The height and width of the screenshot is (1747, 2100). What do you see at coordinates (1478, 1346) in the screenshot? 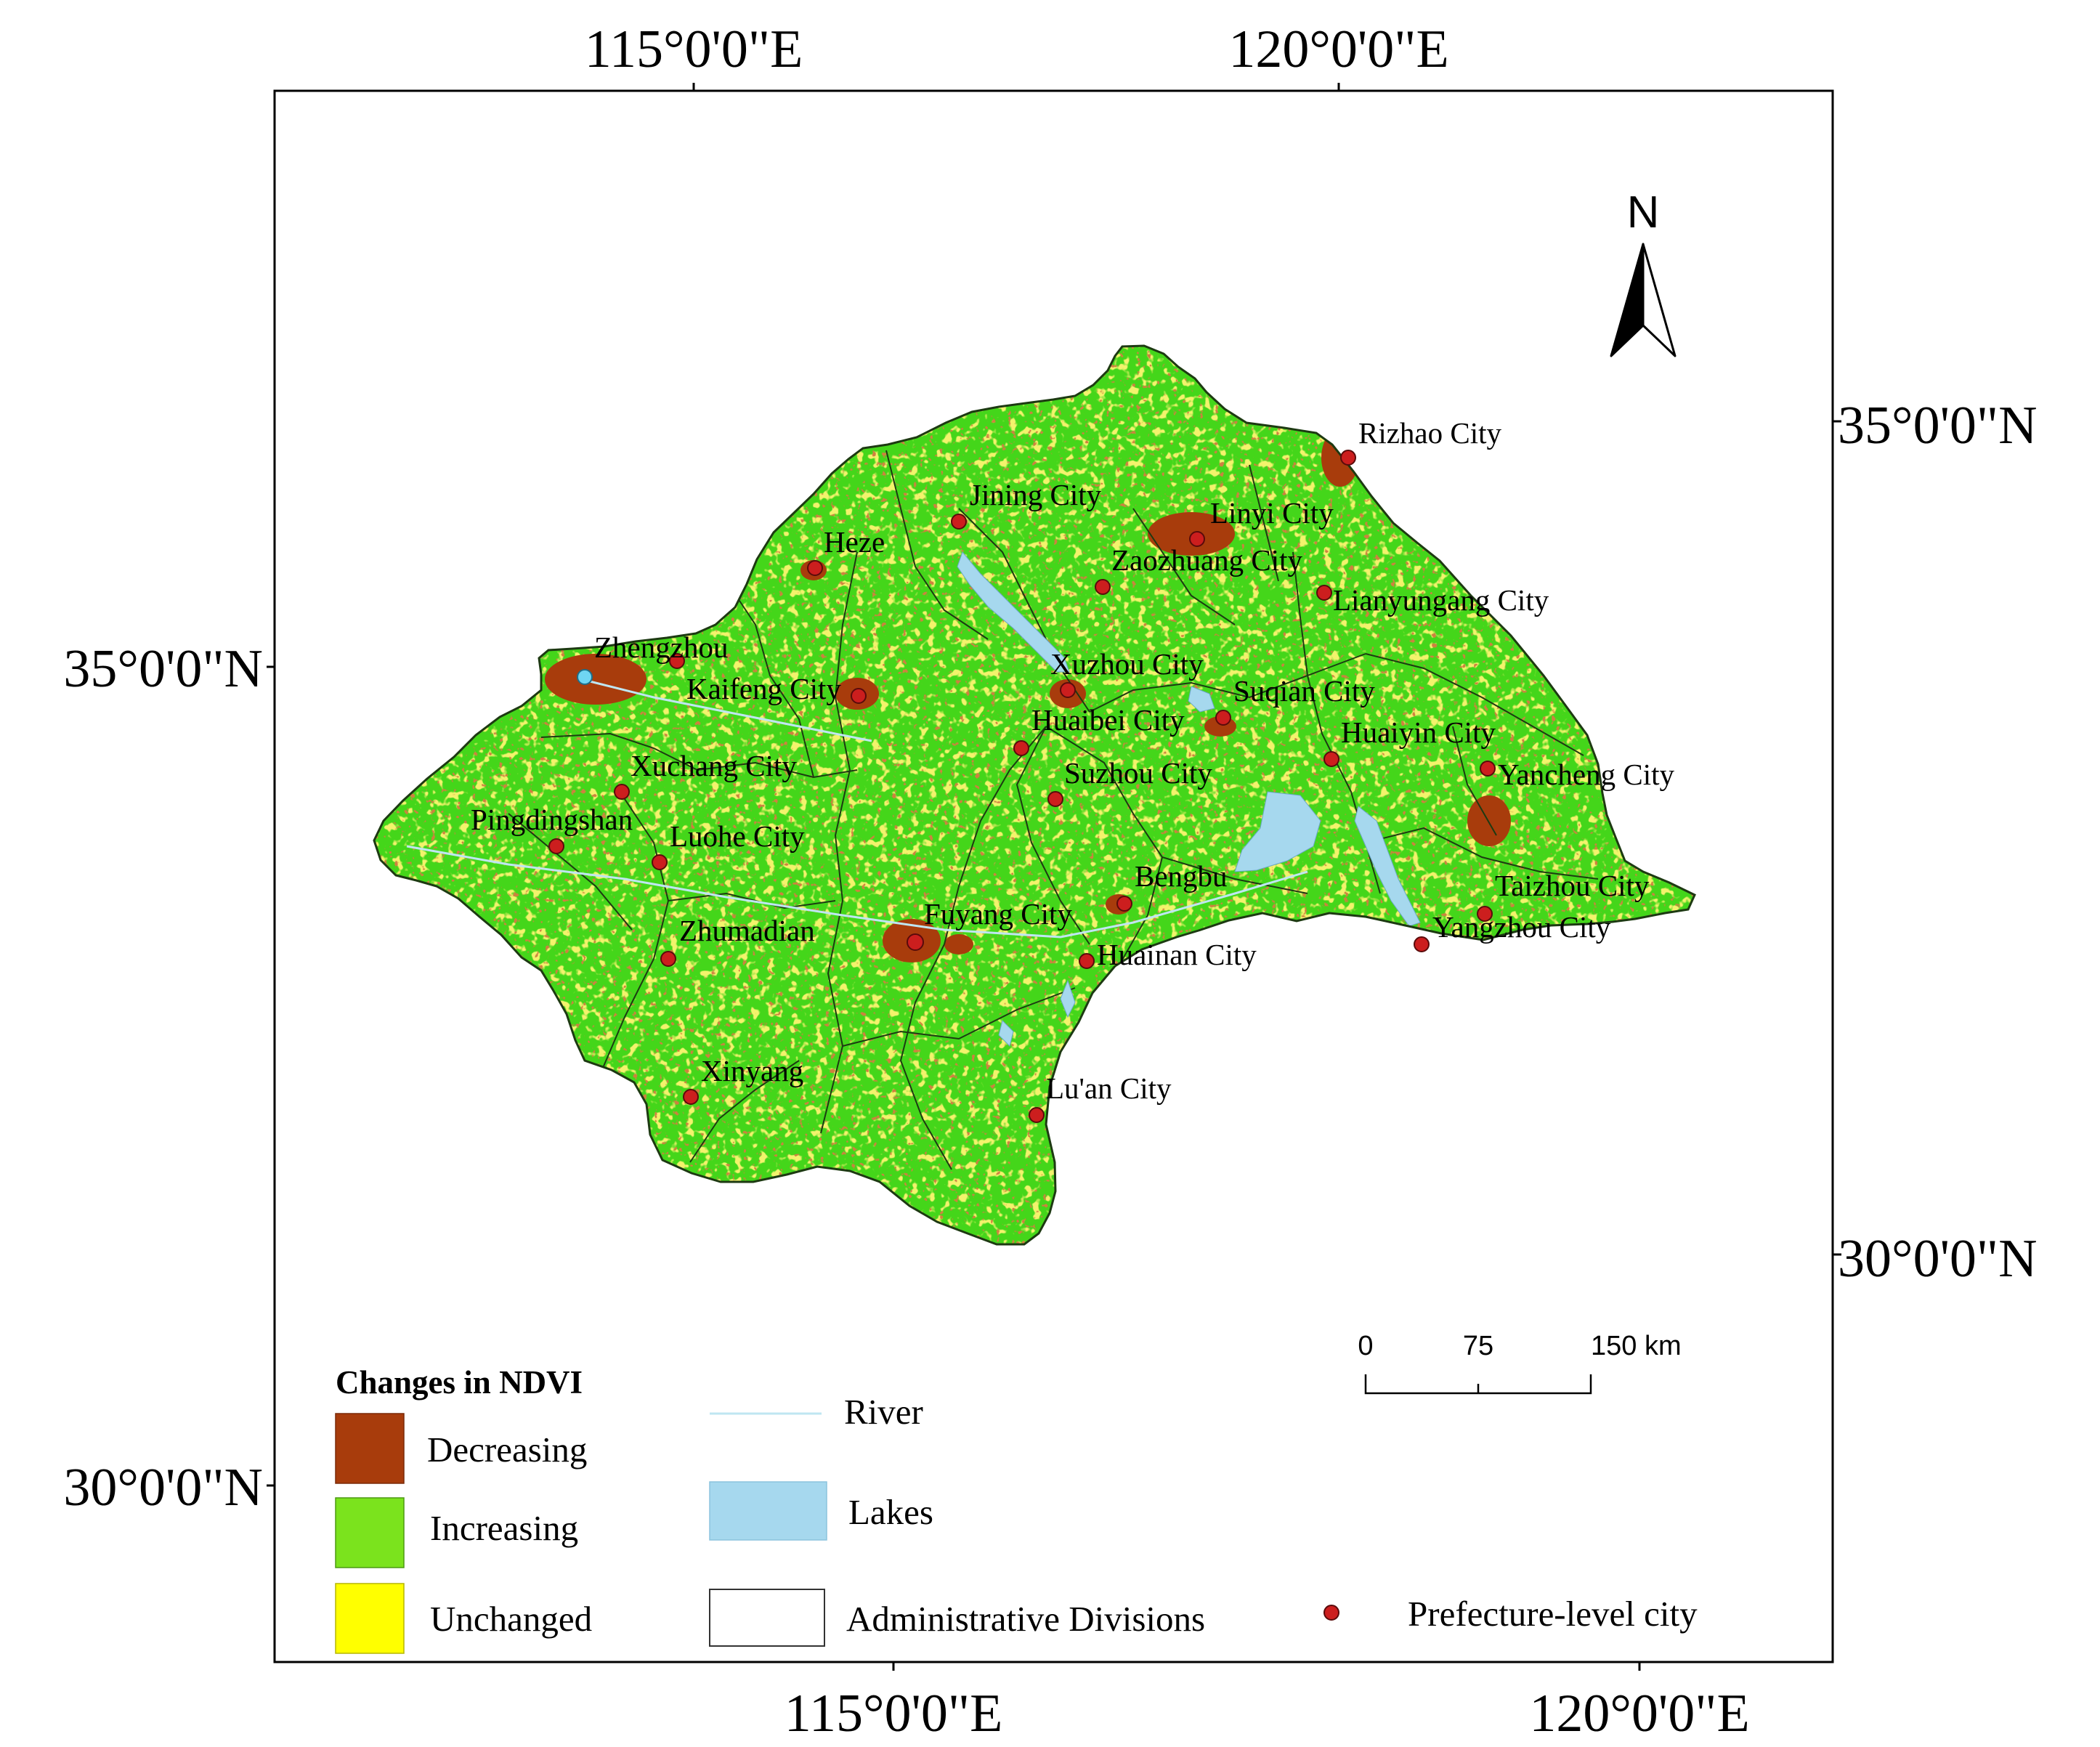
I see `scale-tick-75: 75` at bounding box center [1478, 1346].